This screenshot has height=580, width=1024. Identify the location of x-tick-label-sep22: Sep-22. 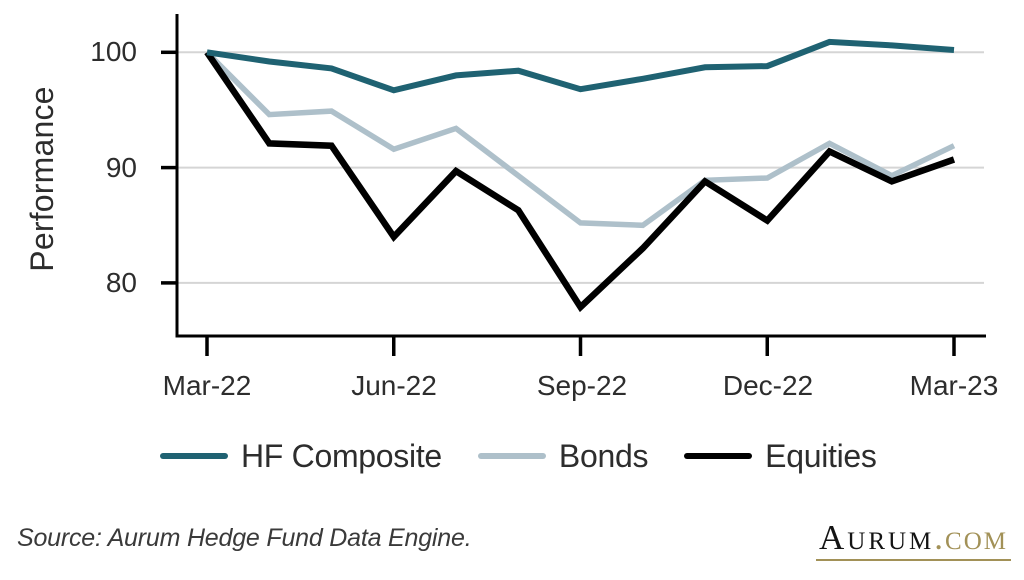
(582, 385).